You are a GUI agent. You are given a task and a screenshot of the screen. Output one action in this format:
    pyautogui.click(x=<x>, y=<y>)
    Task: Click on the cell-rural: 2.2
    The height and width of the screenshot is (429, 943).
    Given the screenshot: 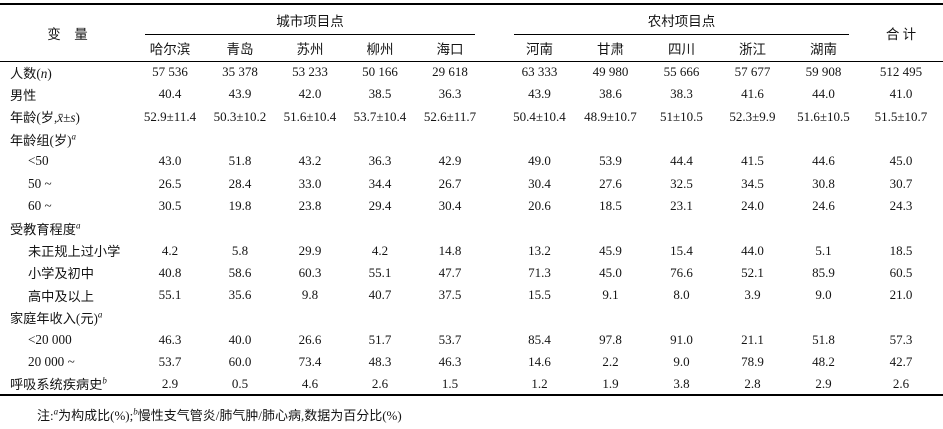 What is the action you would take?
    pyautogui.click(x=610, y=361)
    